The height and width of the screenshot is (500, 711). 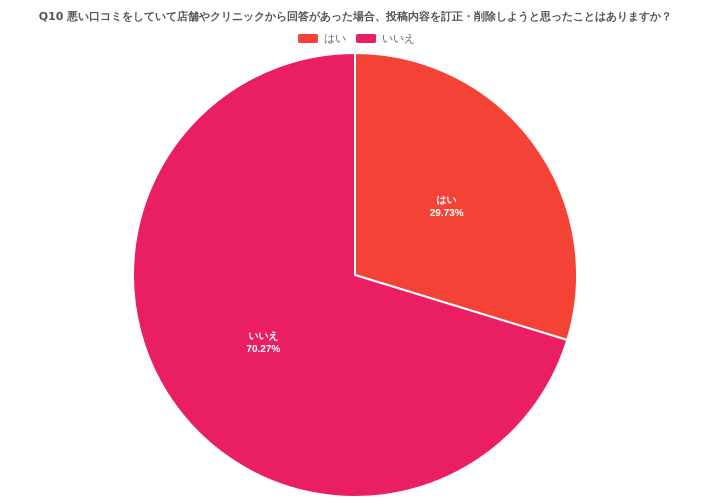 I want to click on legend-label: いいえ, so click(x=398, y=38).